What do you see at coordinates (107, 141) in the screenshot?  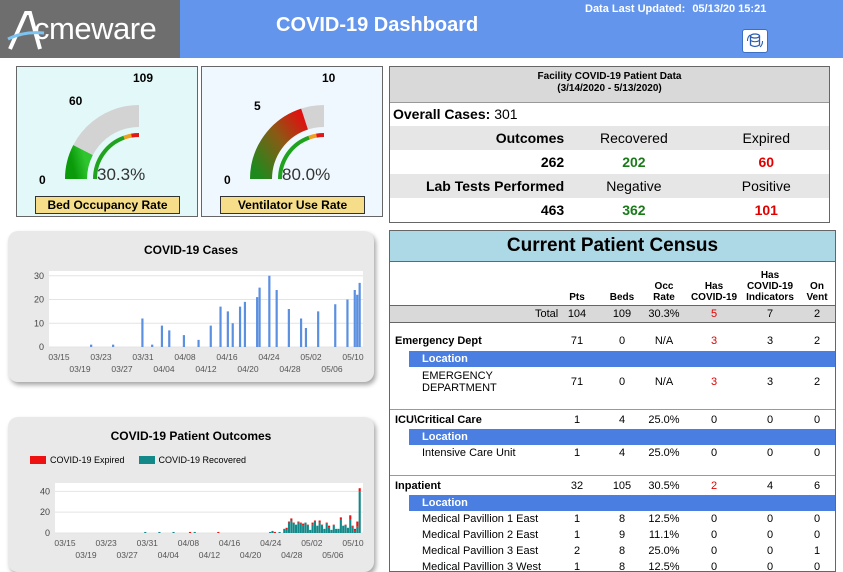 I see `bed-occupancy-gauge: 109 60 0 30.3% Bed Occupancy Rate` at bounding box center [107, 141].